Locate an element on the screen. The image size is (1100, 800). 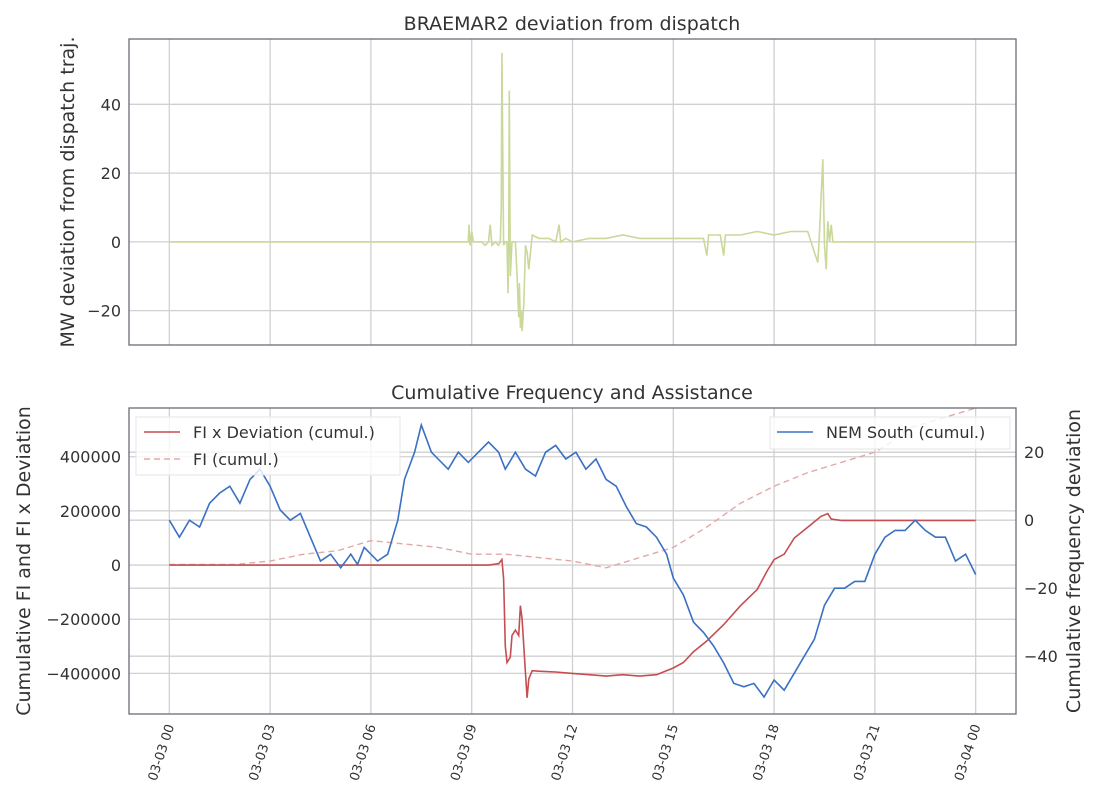
chart-deviation-title: BRAEMAR2 deviation from dispatch is located at coordinates (572, 24).